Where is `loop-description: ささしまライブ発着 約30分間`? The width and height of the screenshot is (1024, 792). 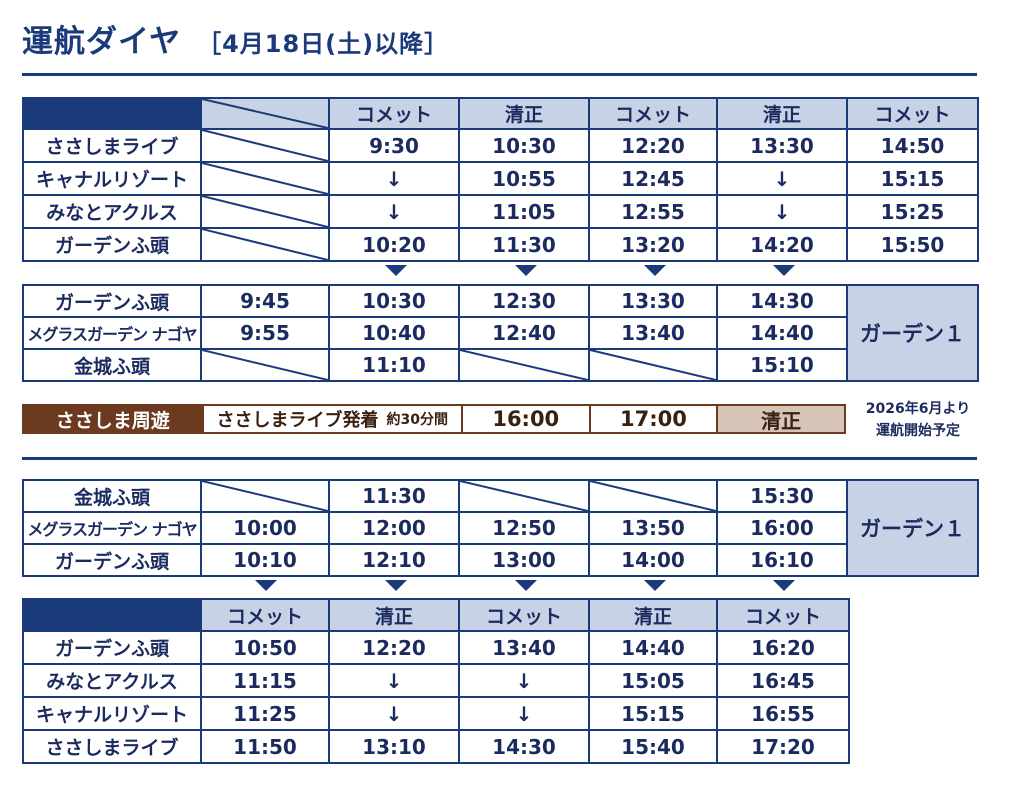 loop-description: ささしまライブ発着 約30分間 is located at coordinates (332, 419).